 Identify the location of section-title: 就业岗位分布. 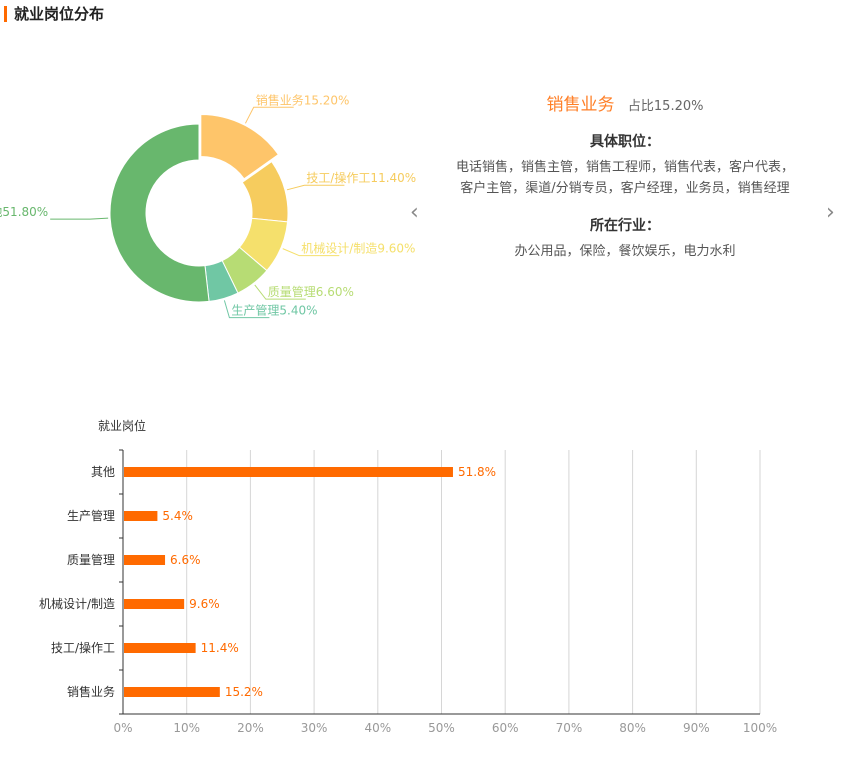
(59, 14).